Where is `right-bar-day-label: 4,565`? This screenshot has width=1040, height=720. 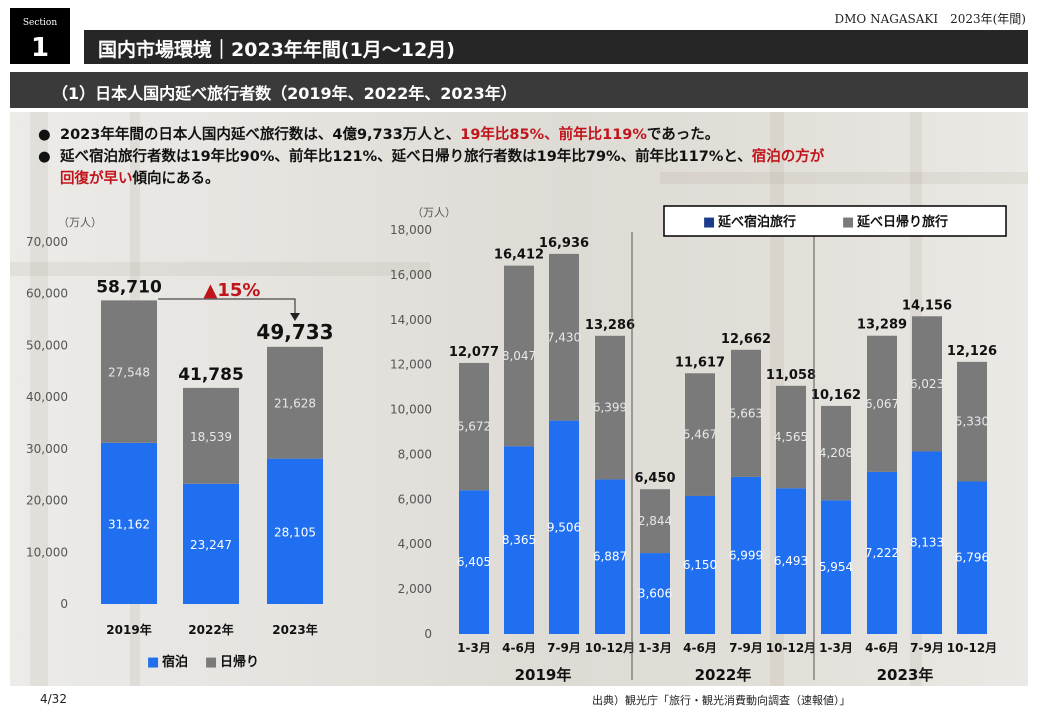
right-bar-day-label: 4,565 is located at coordinates (791, 437).